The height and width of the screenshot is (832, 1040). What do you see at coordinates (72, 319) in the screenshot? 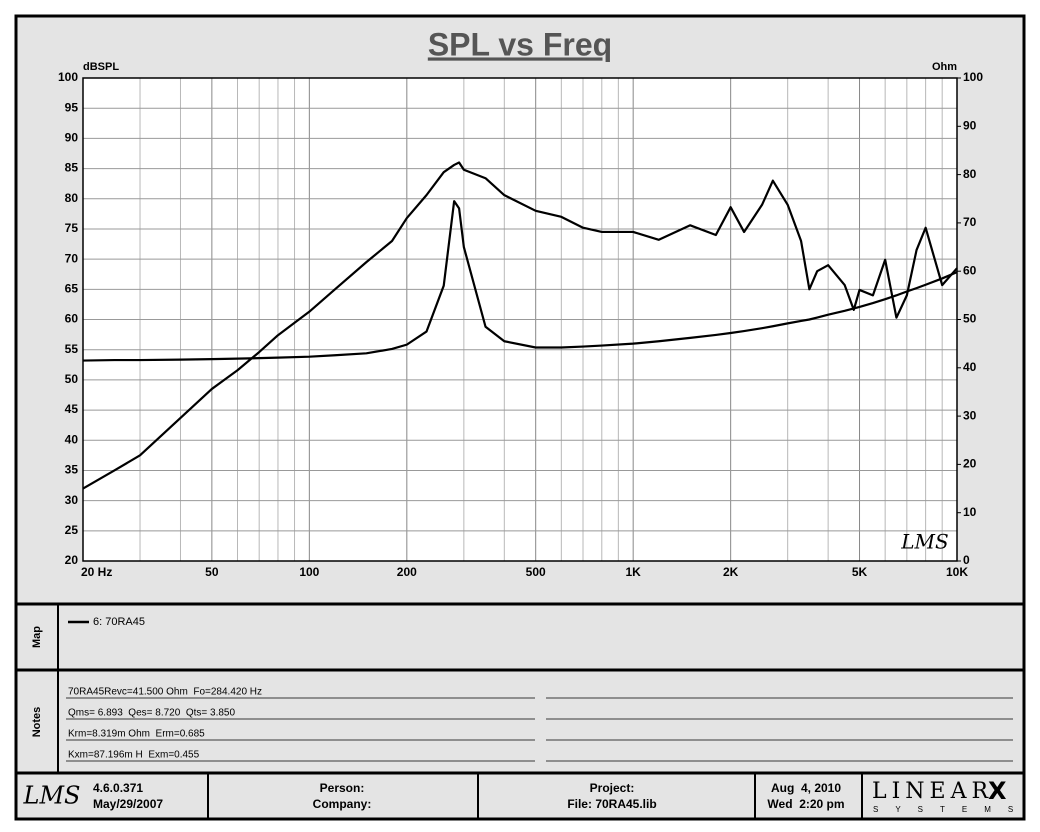
I see `y-tick-label: 60` at bounding box center [72, 319].